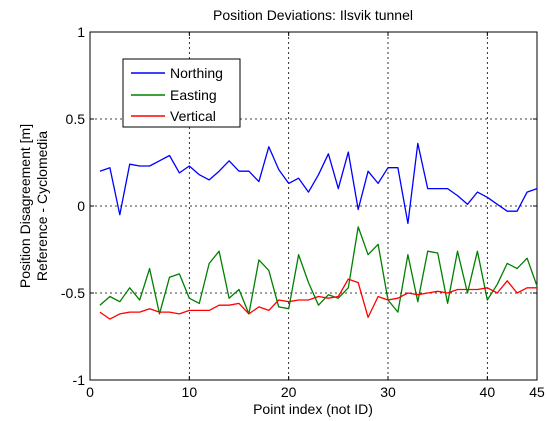  I want to click on legend: Northing Easting Vertical, so click(181, 93).